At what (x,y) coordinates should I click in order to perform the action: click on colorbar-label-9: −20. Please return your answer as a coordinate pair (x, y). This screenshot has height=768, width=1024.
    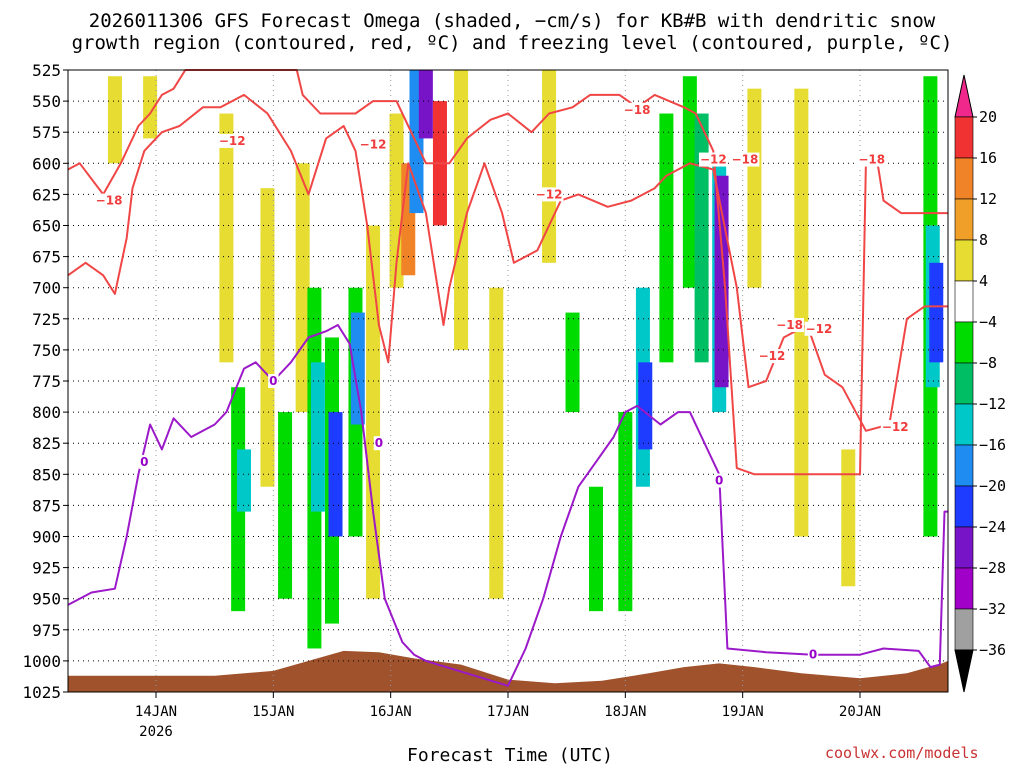
    Looking at the image, I should click on (992, 486).